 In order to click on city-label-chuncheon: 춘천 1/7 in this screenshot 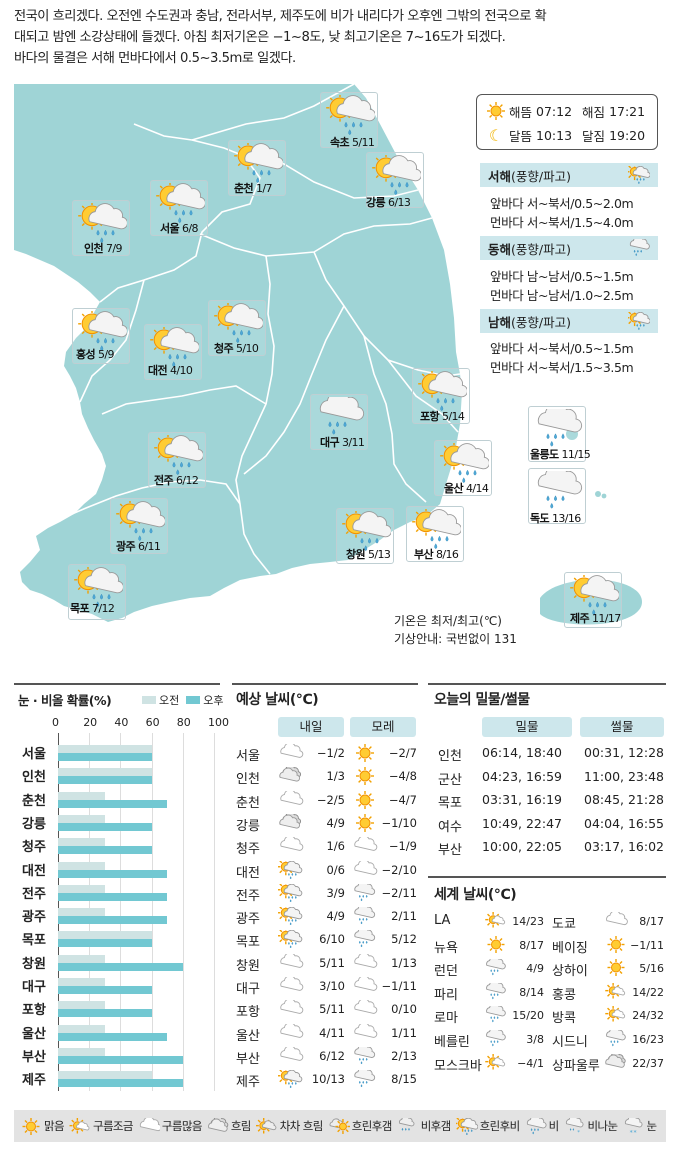, I will do `click(253, 188)`.